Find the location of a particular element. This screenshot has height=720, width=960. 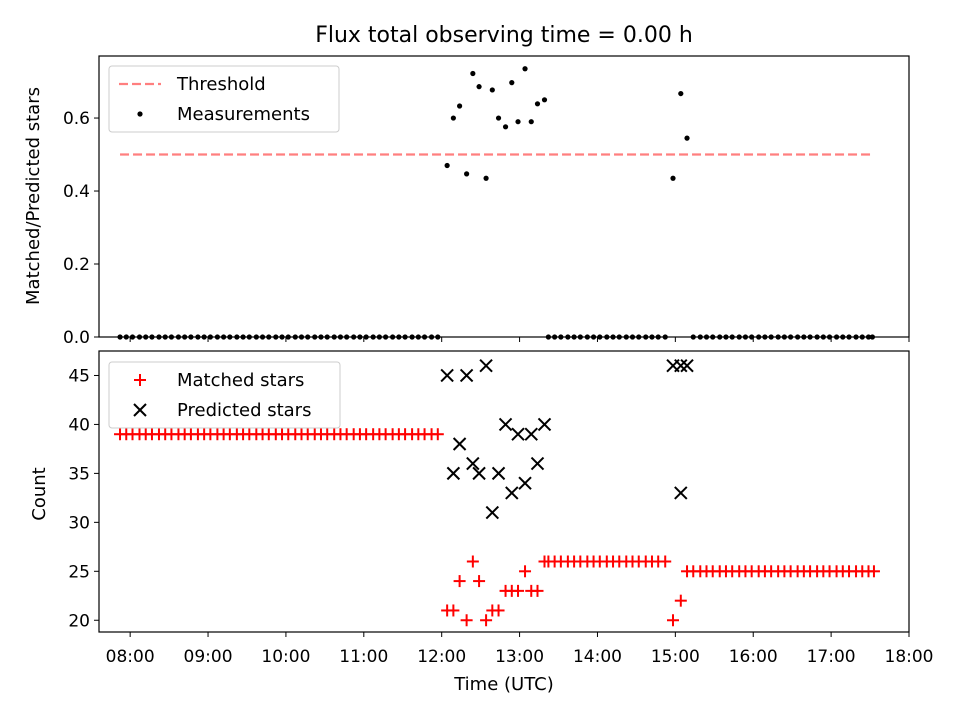

bottom-legend-box is located at coordinates (224, 395).